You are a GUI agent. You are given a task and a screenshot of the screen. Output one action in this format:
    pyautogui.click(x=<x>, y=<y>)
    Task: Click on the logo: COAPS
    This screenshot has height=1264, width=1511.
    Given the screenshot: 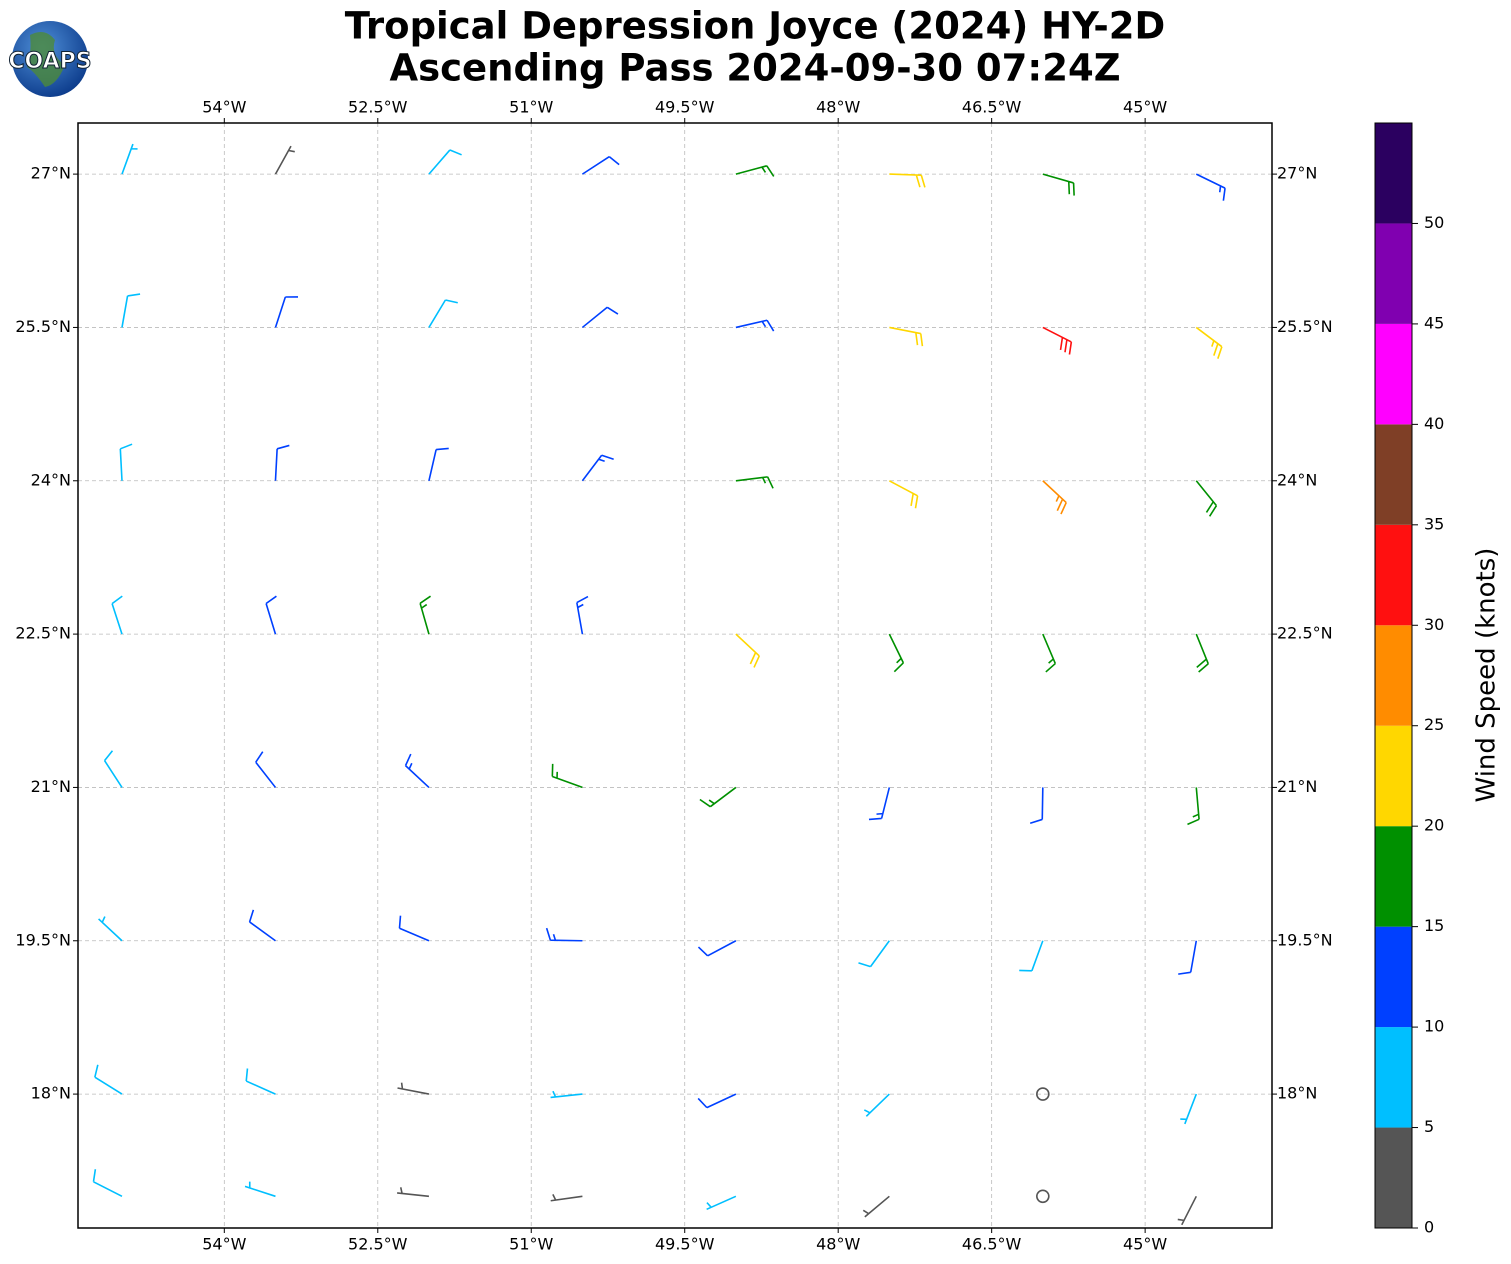 What is the action you would take?
    pyautogui.click(x=50, y=59)
    